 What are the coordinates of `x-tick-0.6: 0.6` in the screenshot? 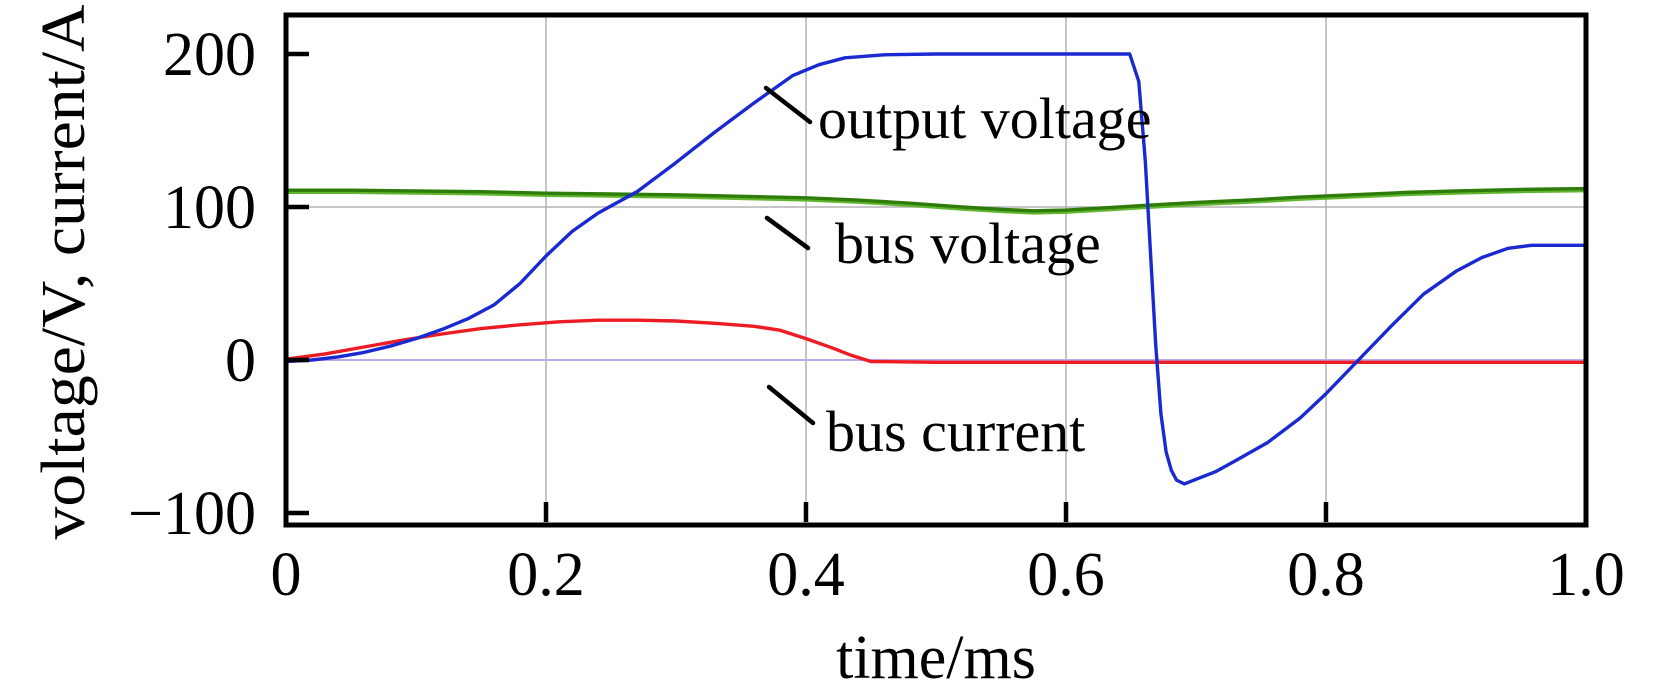 It's located at (1066, 575).